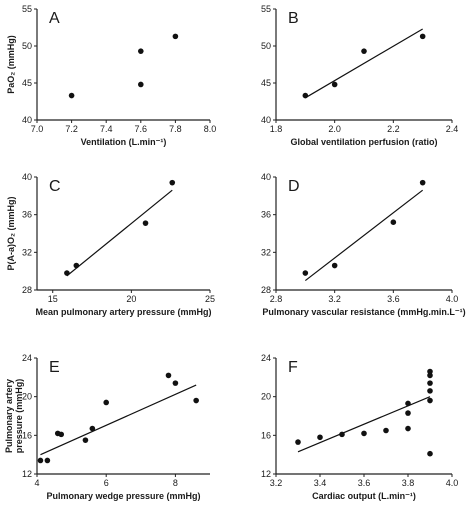 The width and height of the screenshot is (474, 512). What do you see at coordinates (175, 129) in the screenshot?
I see `x-tick-label: 7.8` at bounding box center [175, 129].